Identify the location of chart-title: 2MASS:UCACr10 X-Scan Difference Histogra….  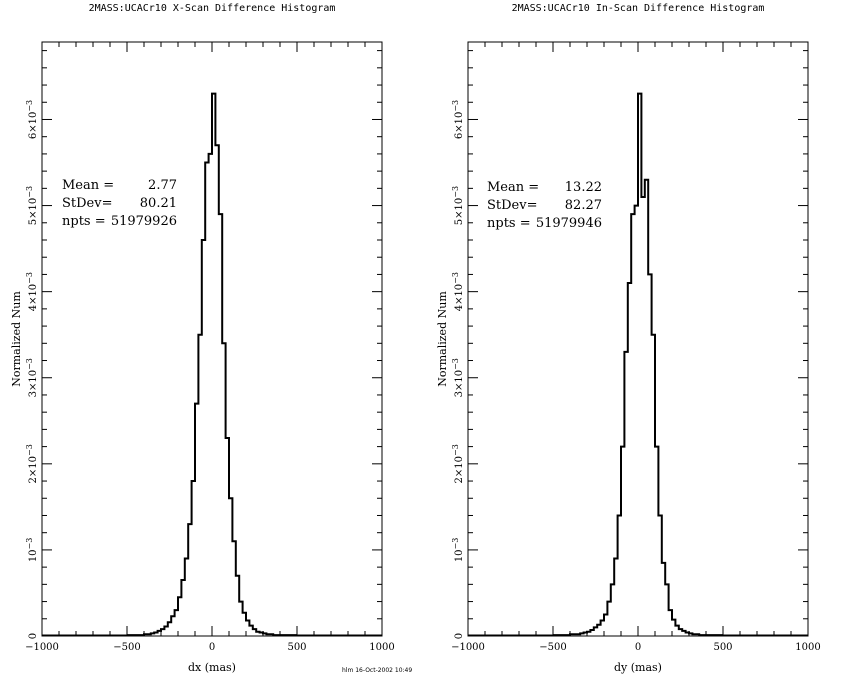
(212, 8).